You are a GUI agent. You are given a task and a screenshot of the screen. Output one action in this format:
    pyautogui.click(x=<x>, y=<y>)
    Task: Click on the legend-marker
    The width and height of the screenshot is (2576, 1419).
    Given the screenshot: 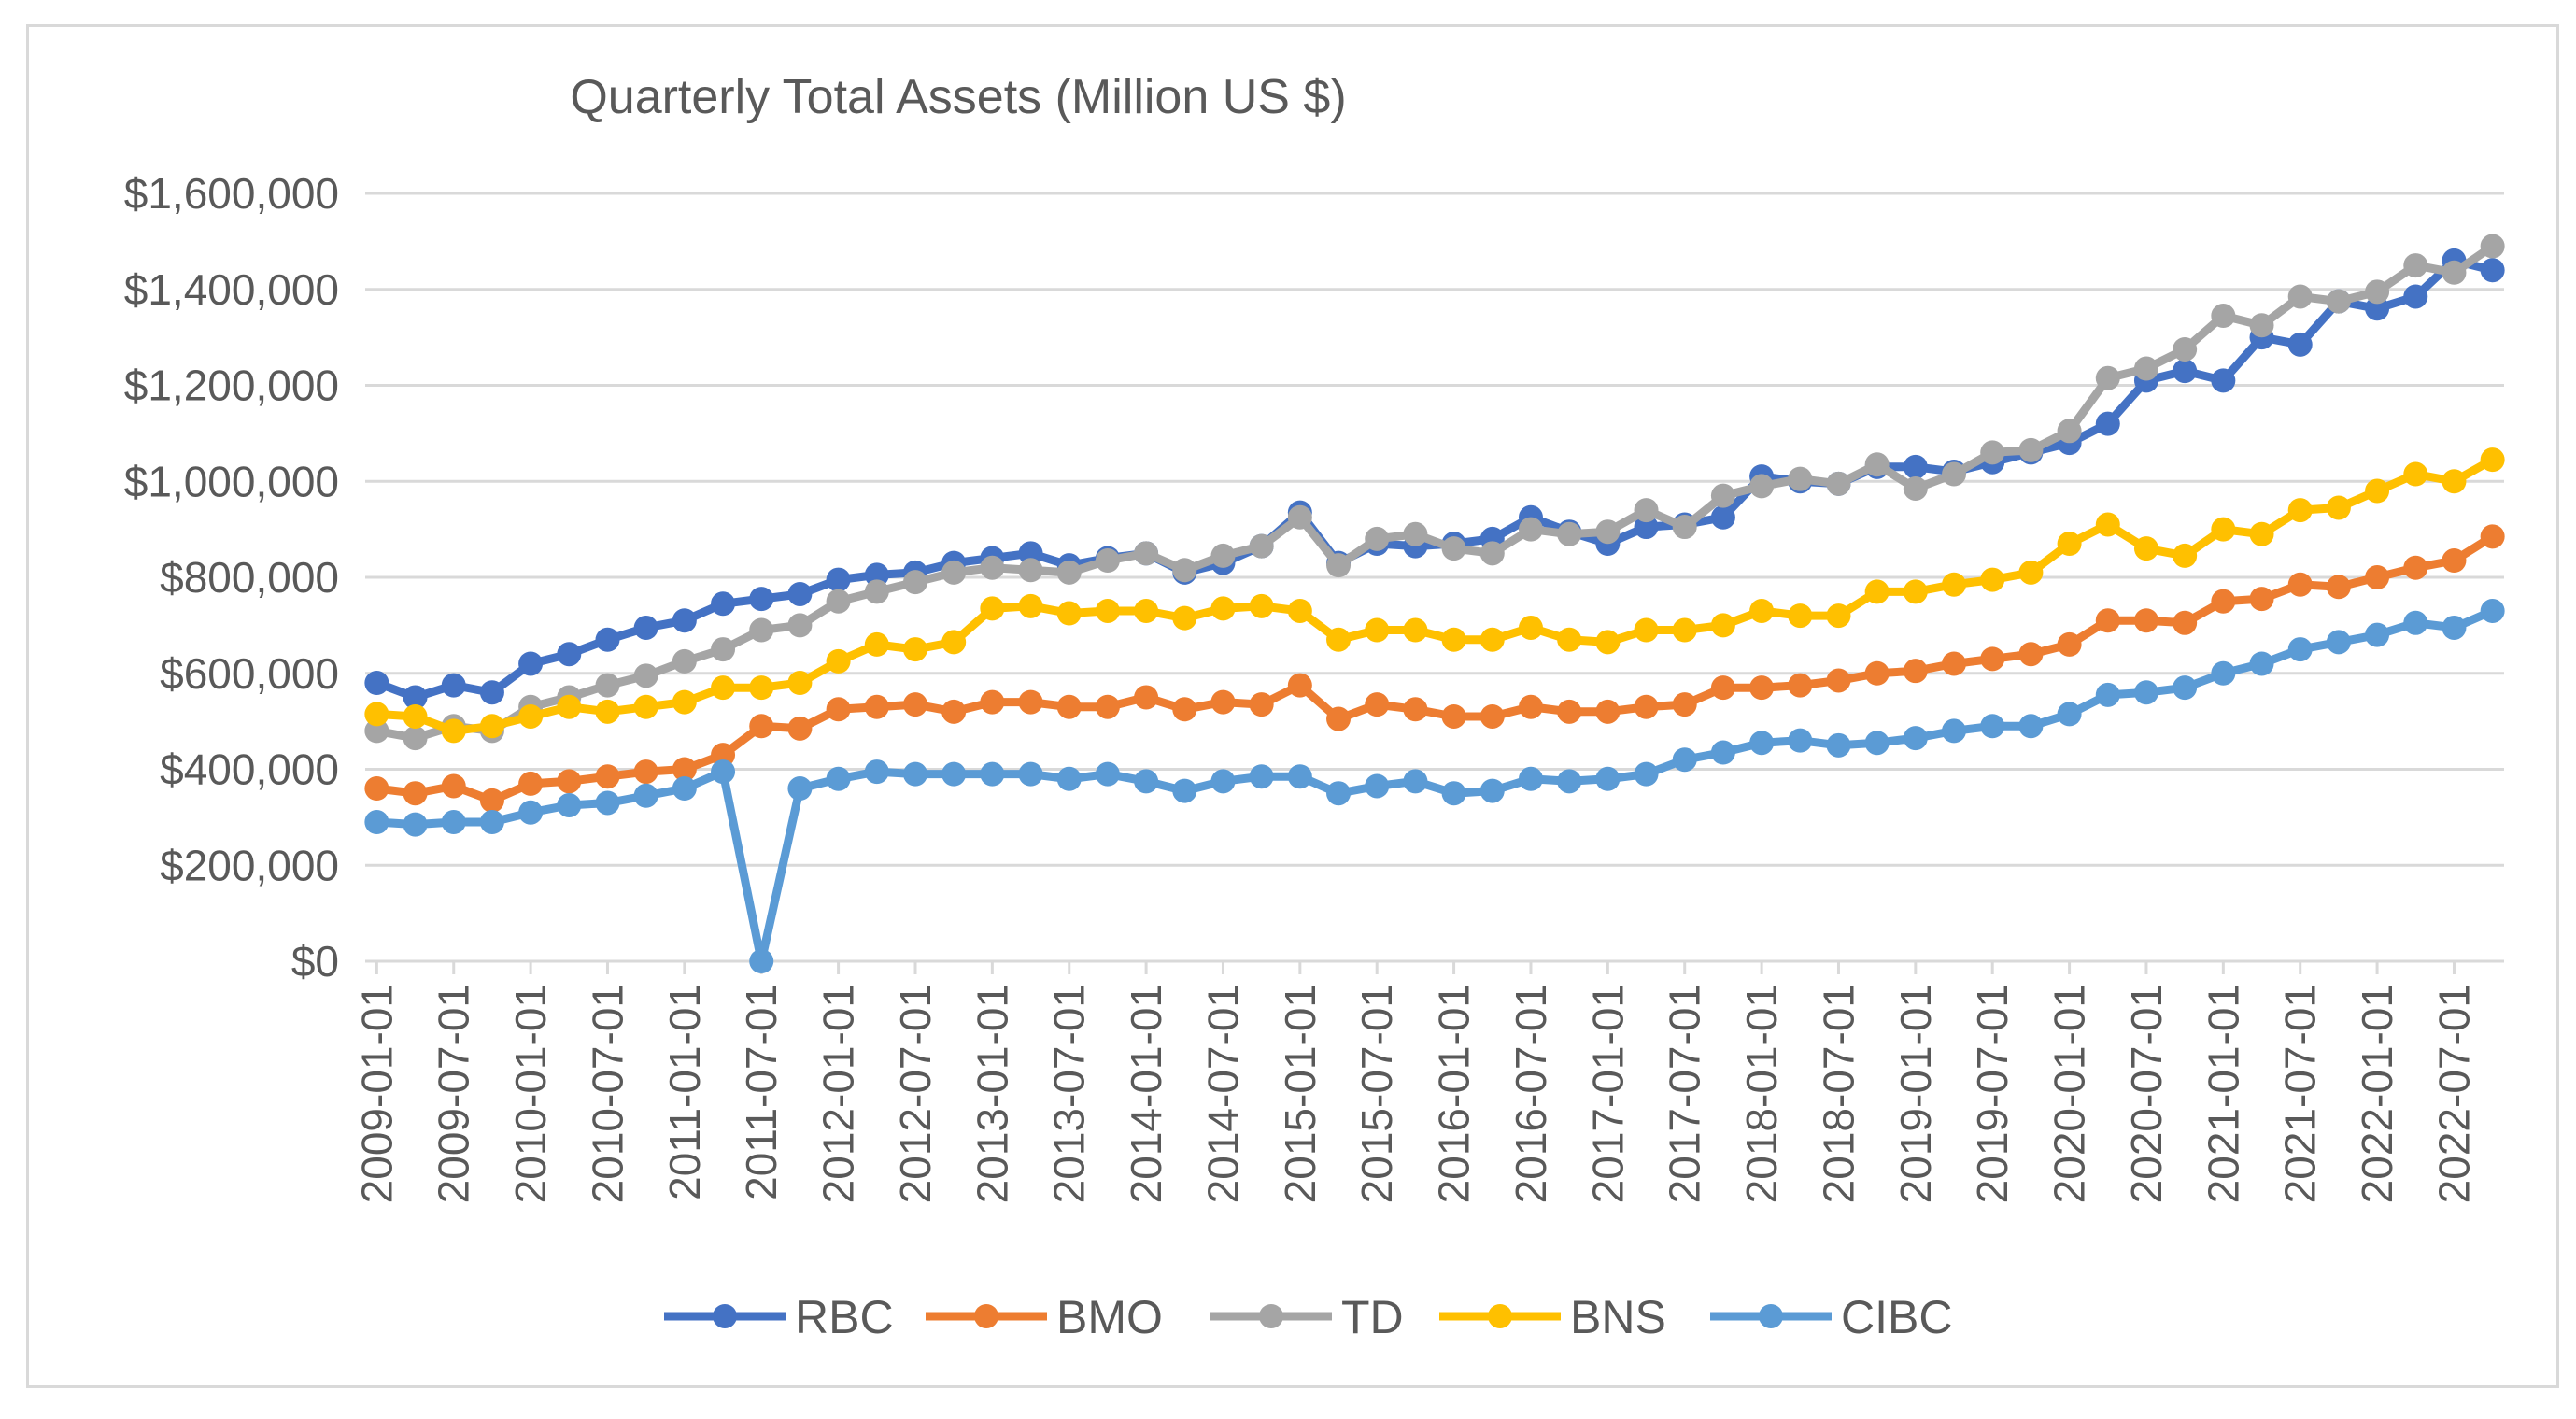 What is the action you would take?
    pyautogui.click(x=725, y=1316)
    